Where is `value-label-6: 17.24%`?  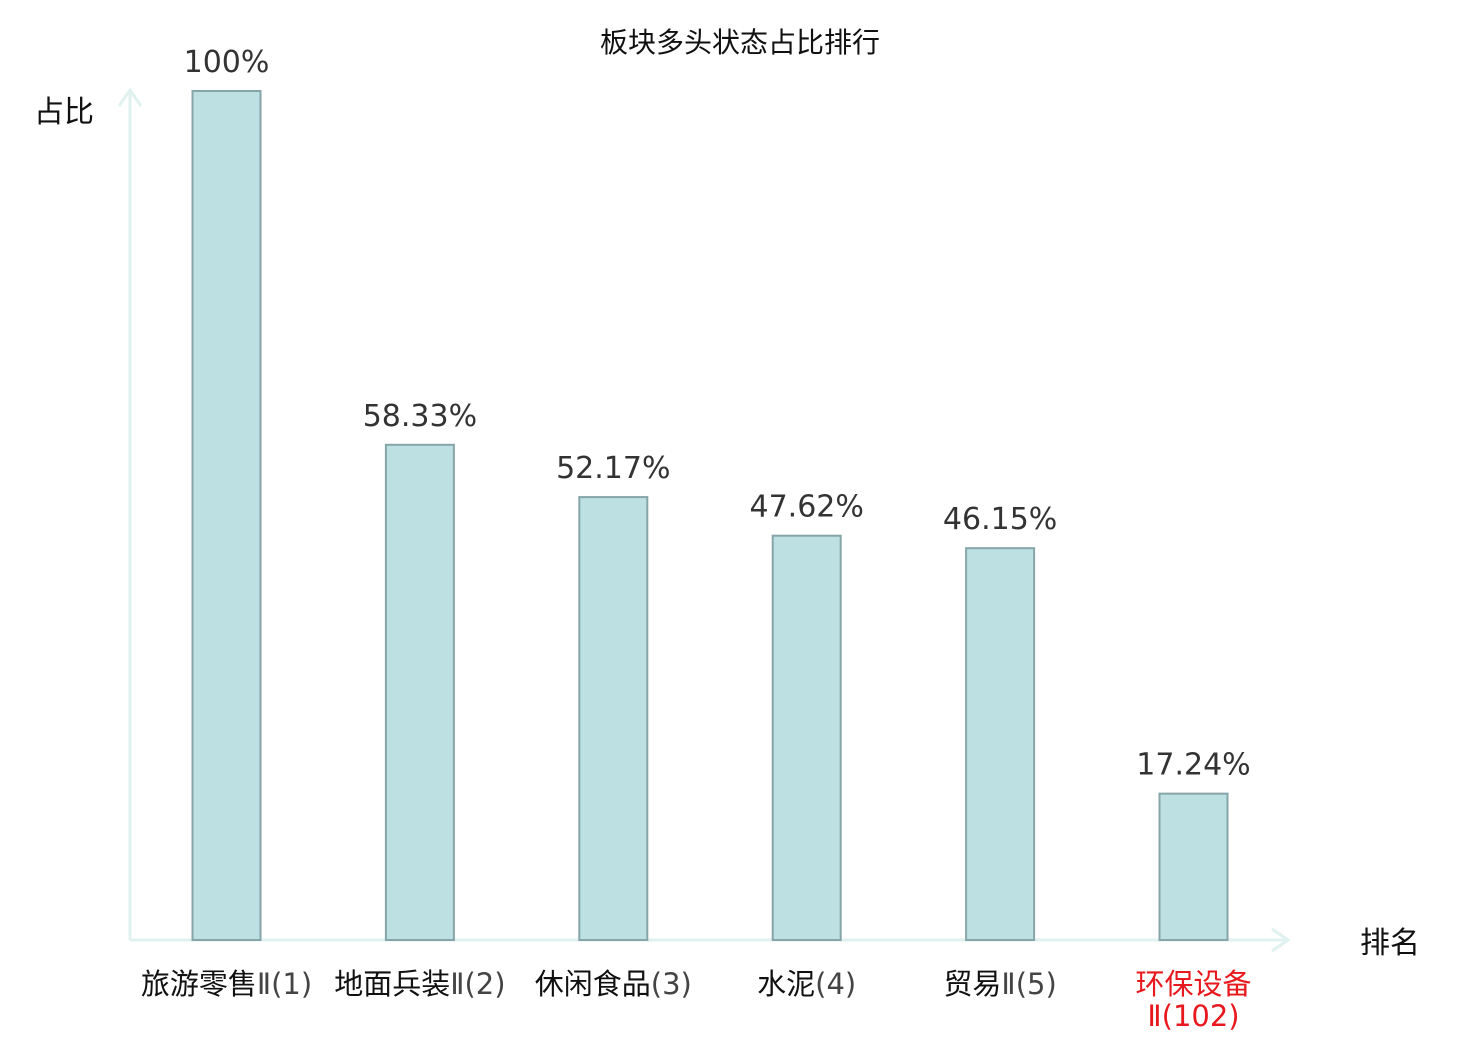
value-label-6: 17.24% is located at coordinates (1193, 765).